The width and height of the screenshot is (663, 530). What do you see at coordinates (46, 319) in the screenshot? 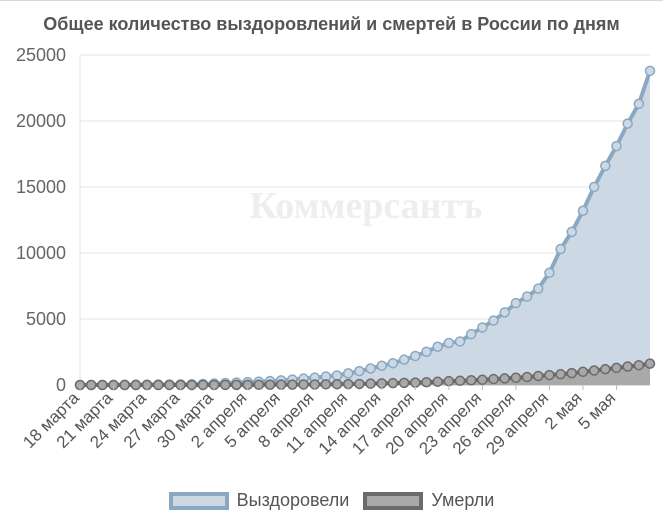
I see `y-tick-label: 5000` at bounding box center [46, 319].